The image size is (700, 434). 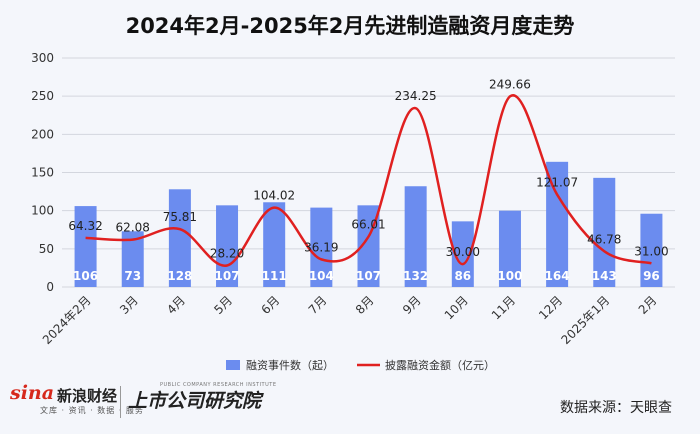 I want to click on bar-value-label: 132, so click(x=415, y=276).